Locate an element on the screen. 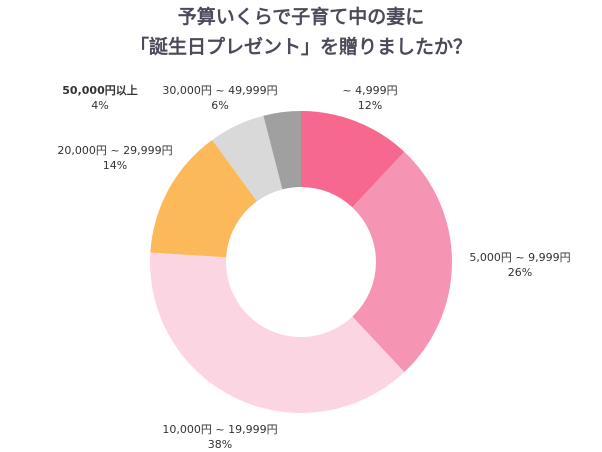 The height and width of the screenshot is (452, 602). label-20000-29999: 20,000円 ~ 29,999円 14% is located at coordinates (114, 158).